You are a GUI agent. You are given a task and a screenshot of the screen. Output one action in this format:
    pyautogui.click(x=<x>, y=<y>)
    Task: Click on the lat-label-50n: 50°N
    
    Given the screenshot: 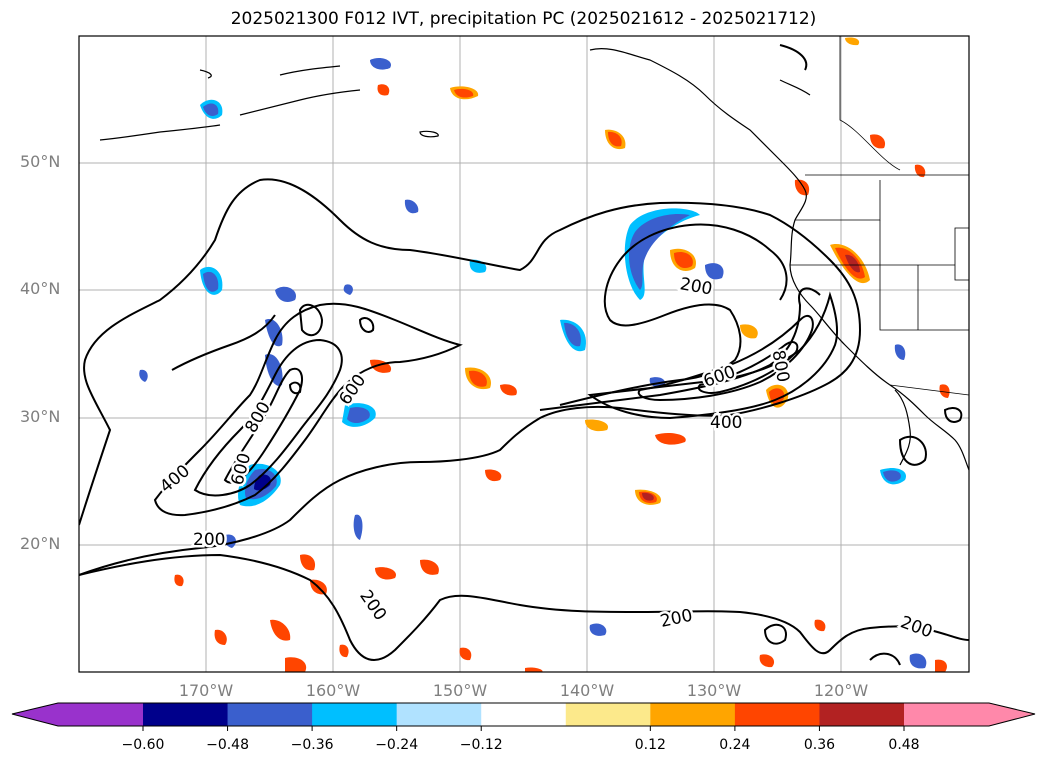 What is the action you would take?
    pyautogui.click(x=40, y=161)
    